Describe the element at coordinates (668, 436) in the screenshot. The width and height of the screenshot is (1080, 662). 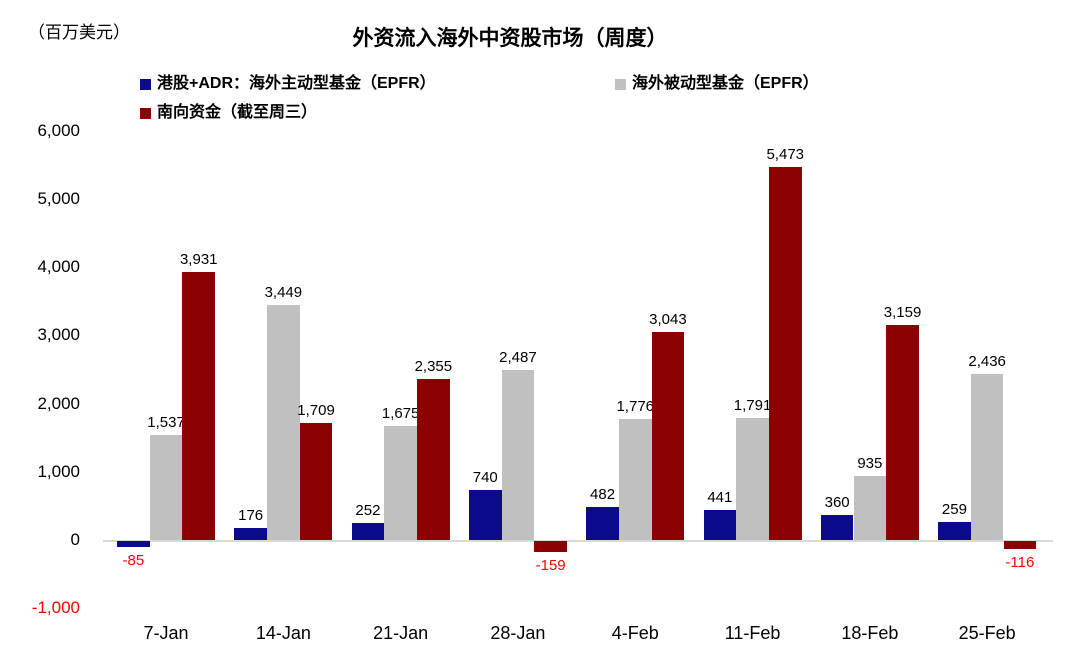
I see `bar-series2-4-feb` at that location.